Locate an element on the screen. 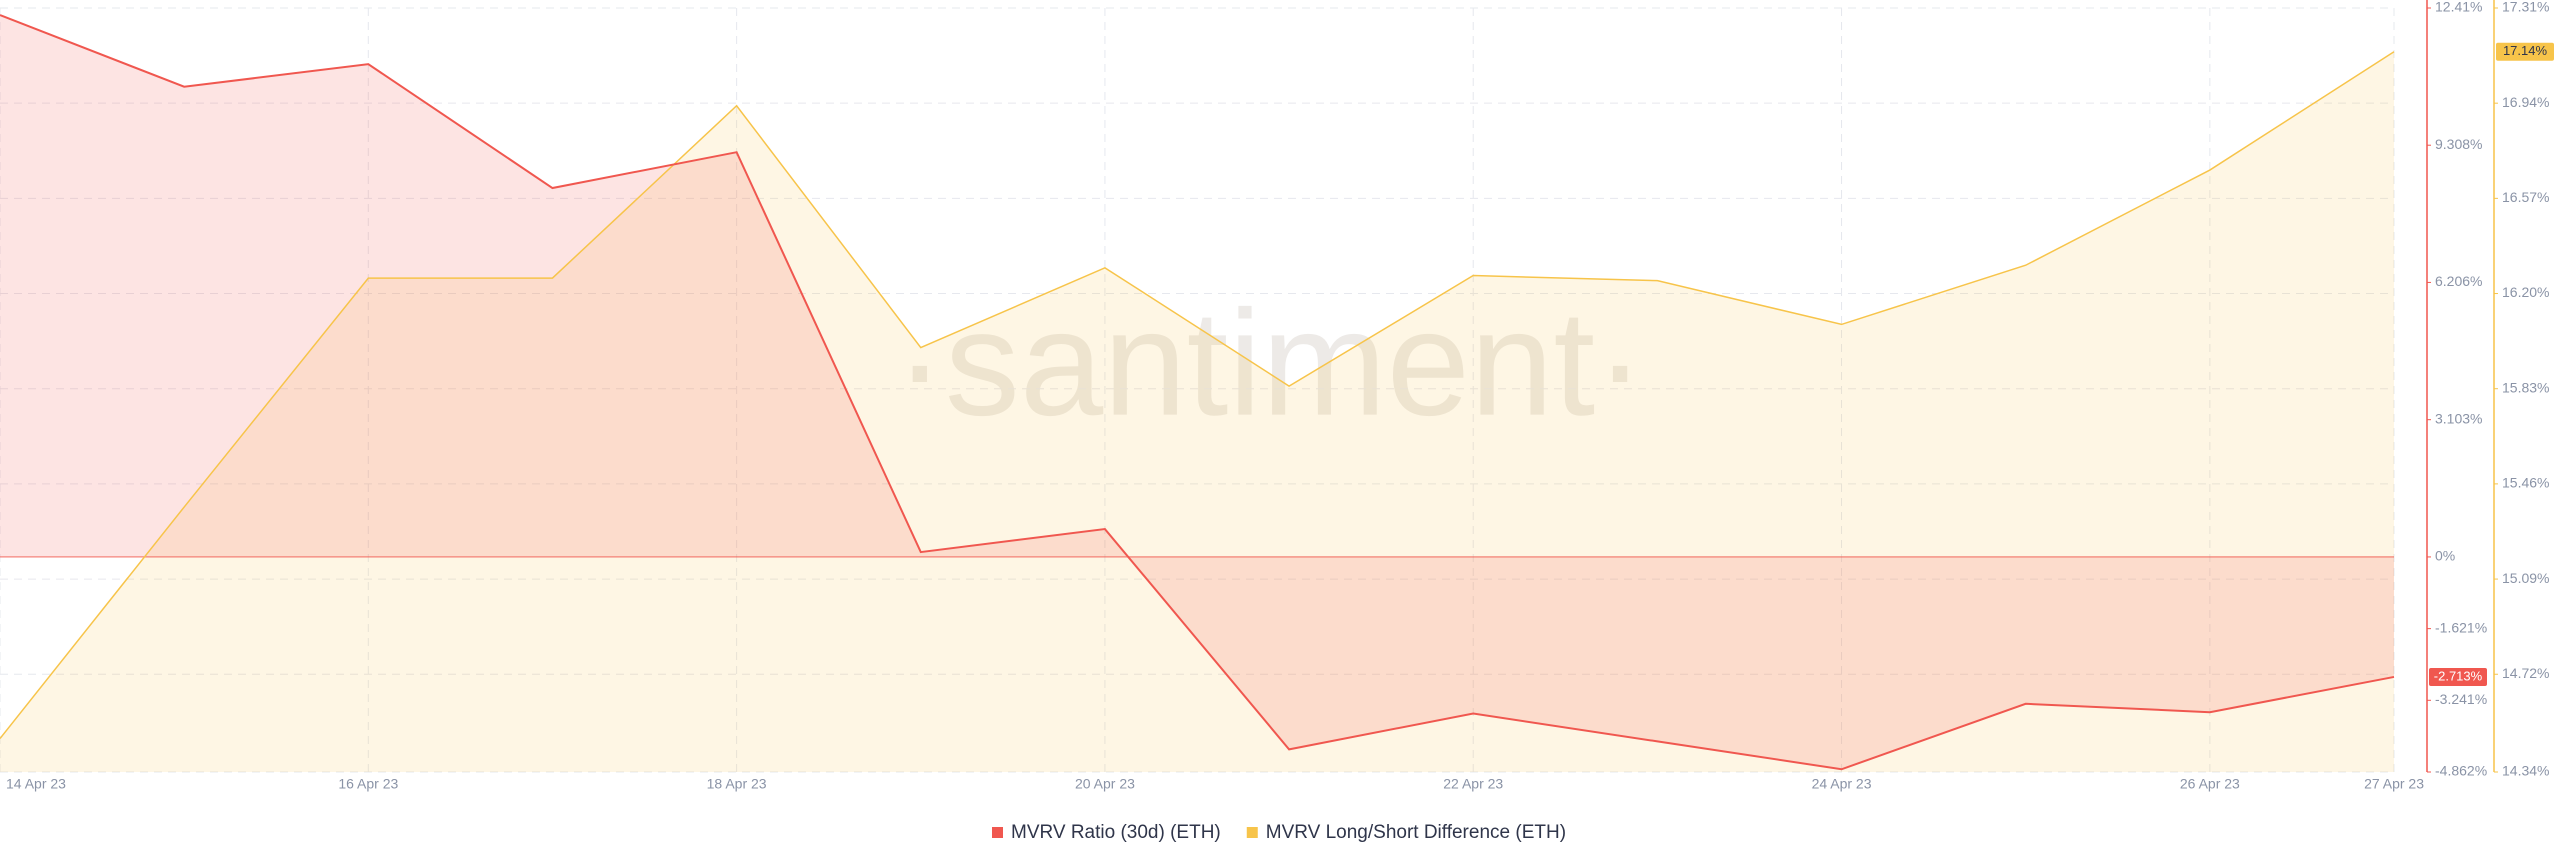 The height and width of the screenshot is (867, 2560). x-tick-label: 20 Apr 23 is located at coordinates (1105, 784).